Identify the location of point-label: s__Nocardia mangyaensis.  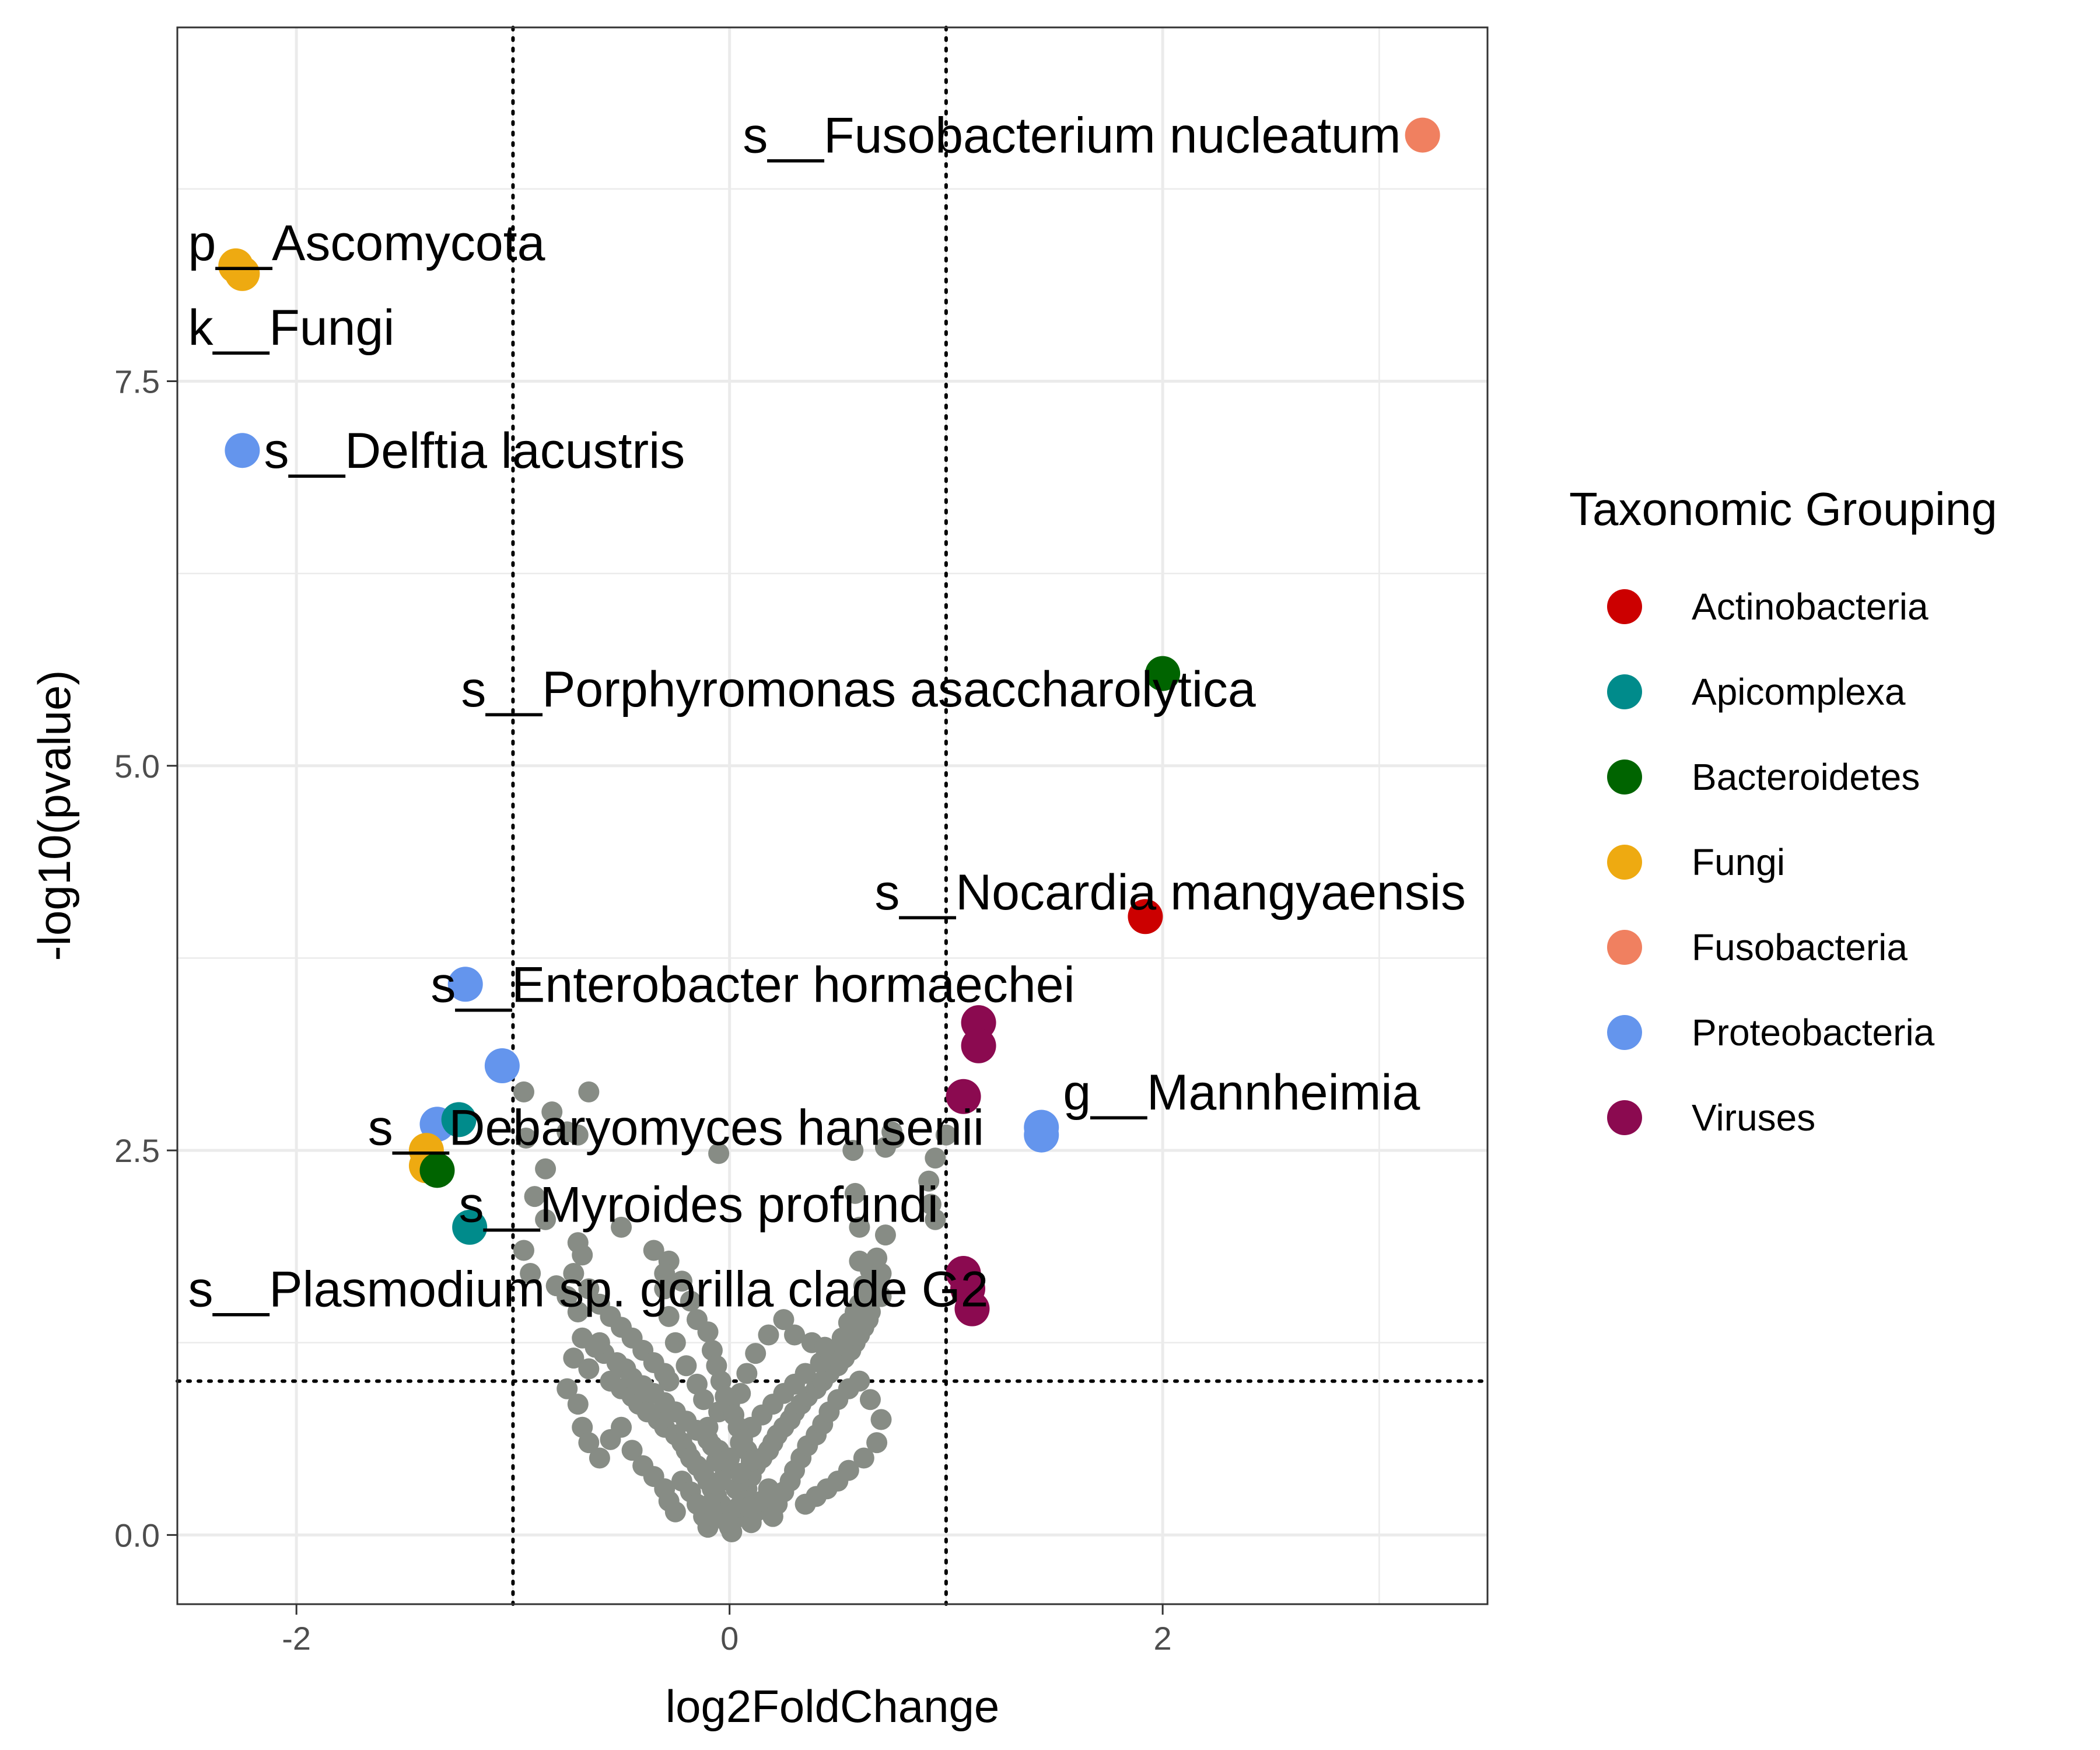
(1169, 892).